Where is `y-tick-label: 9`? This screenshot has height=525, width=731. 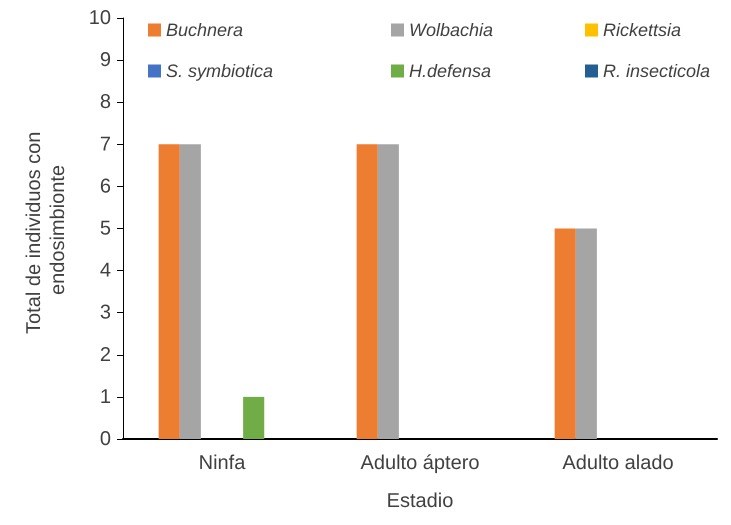 y-tick-label: 9 is located at coordinates (105, 60).